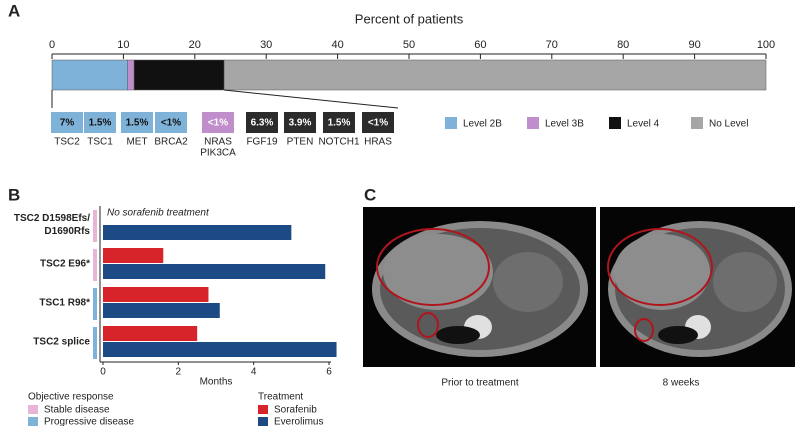 This screenshot has height=426, width=800. Describe the element at coordinates (409, 18) in the screenshot. I see `chart-title: Percent of patients` at that location.